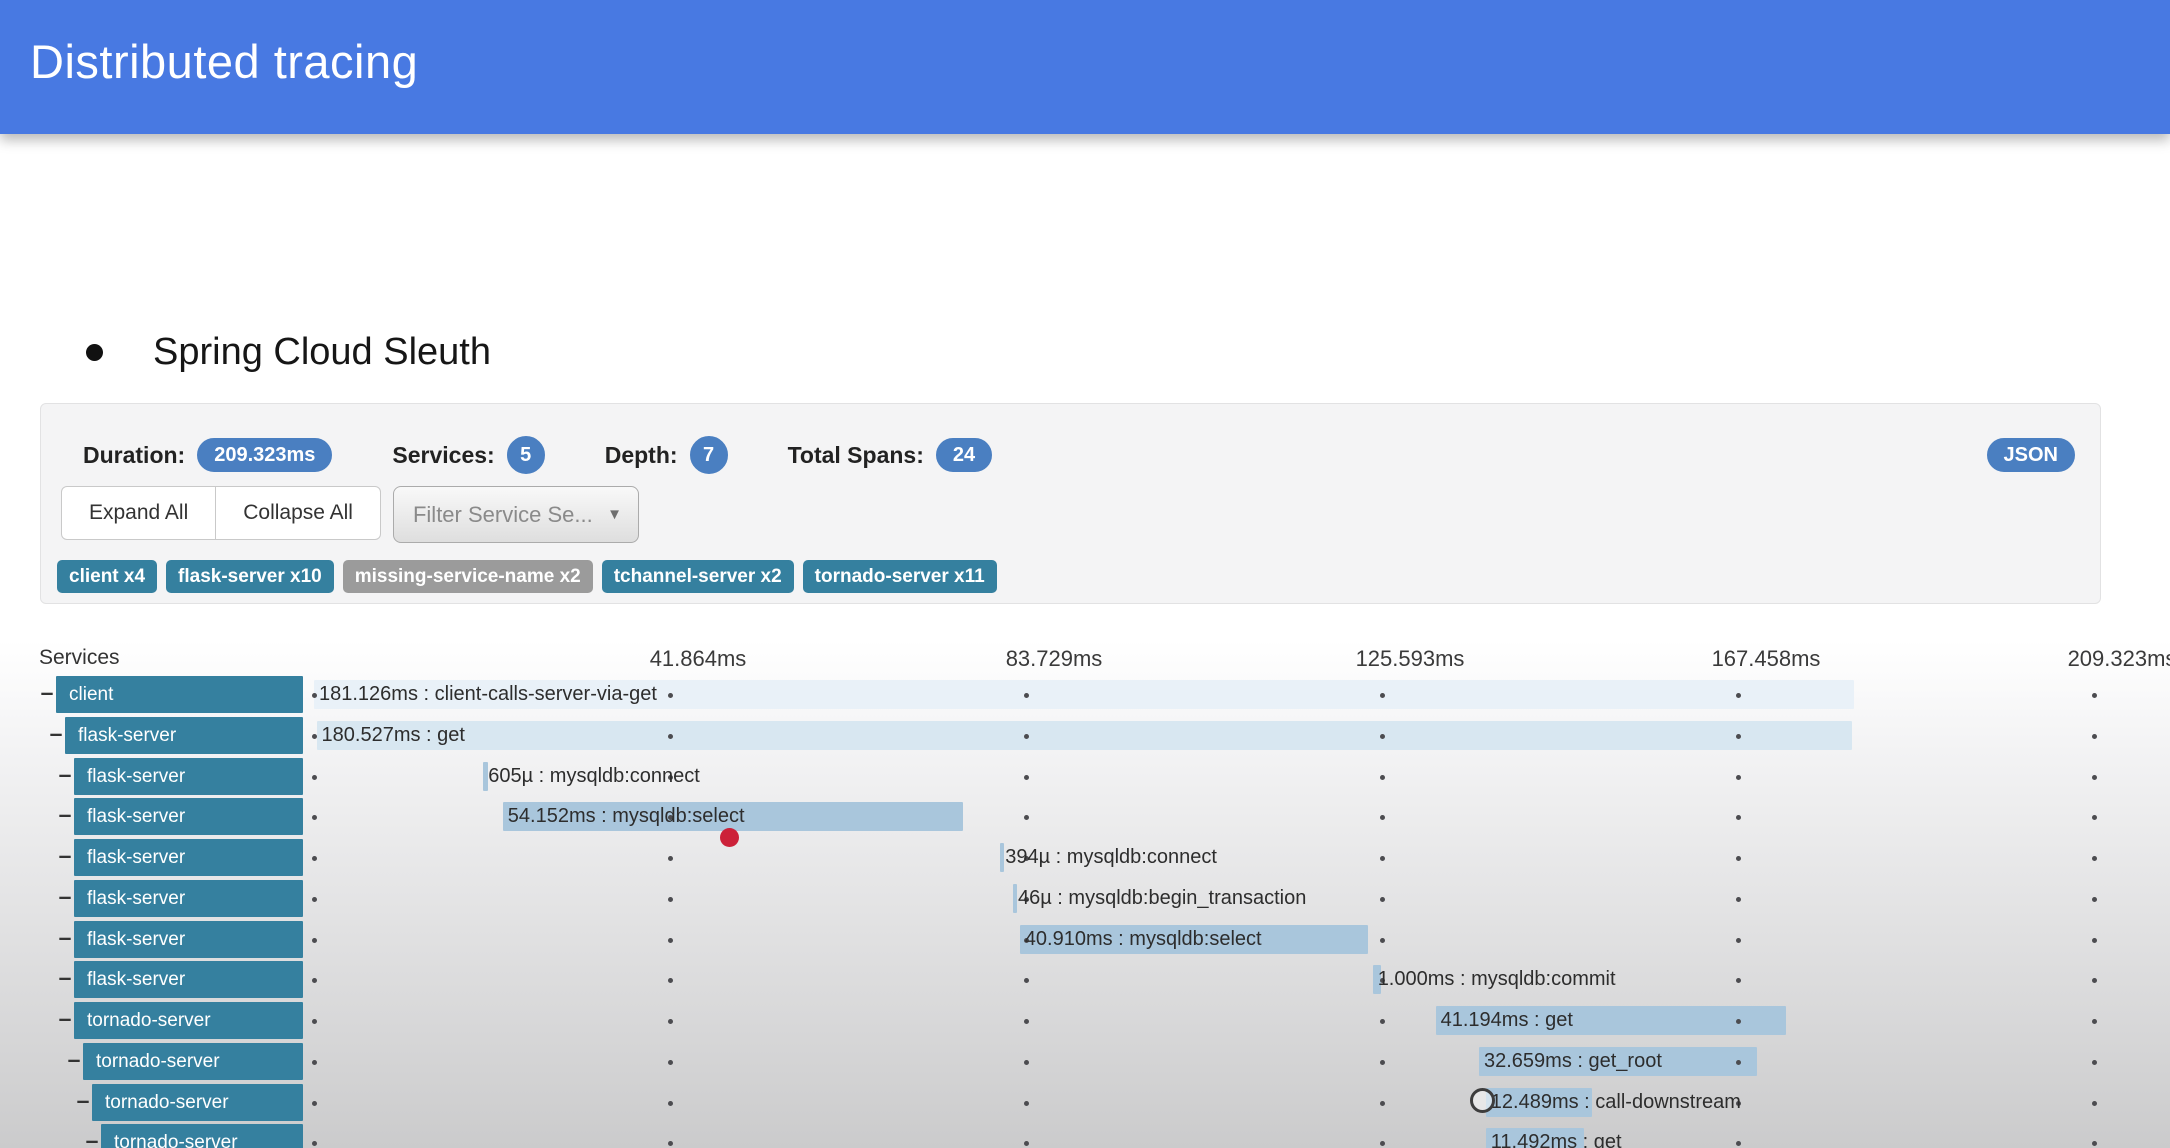  What do you see at coordinates (1482, 1100) in the screenshot?
I see `cursor-click-circle` at bounding box center [1482, 1100].